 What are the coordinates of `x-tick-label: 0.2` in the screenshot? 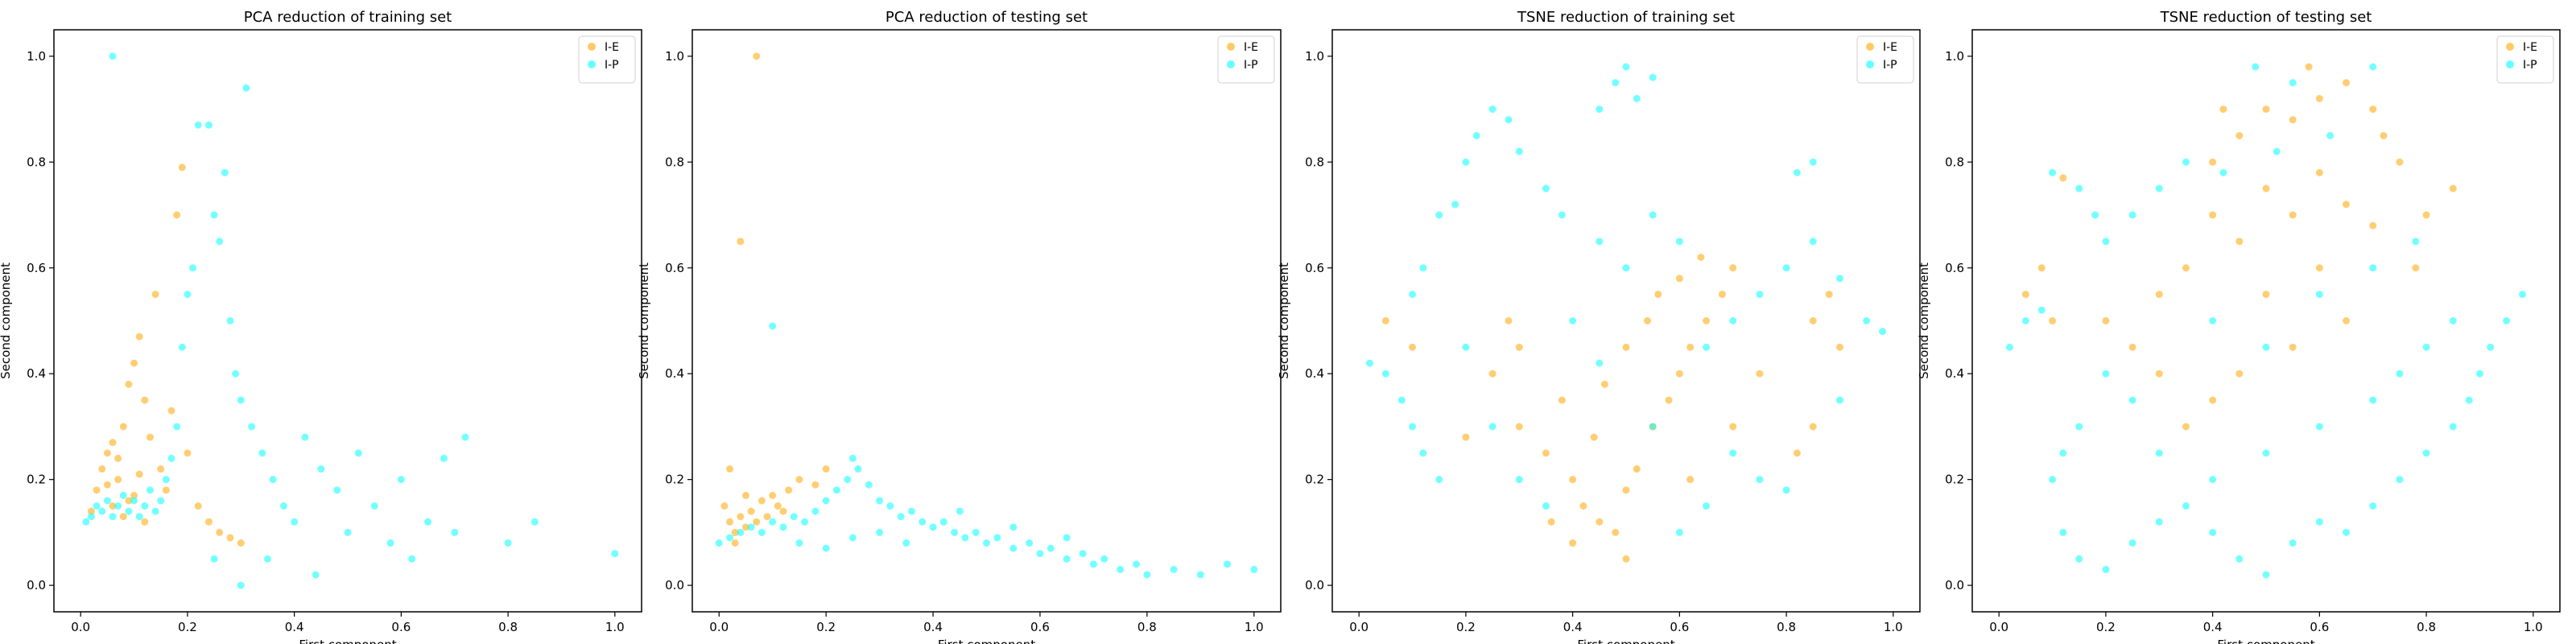 It's located at (826, 627).